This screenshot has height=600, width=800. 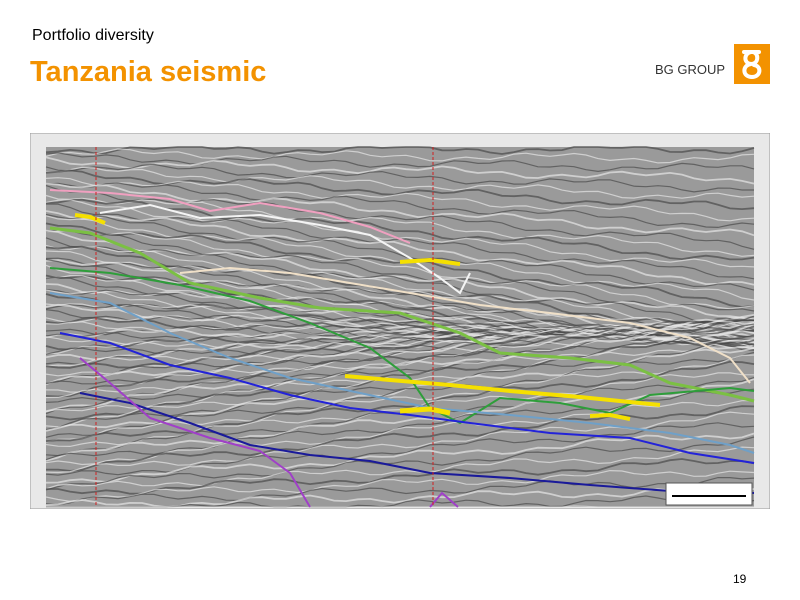 I want to click on logo-glyph, so click(x=752, y=65).